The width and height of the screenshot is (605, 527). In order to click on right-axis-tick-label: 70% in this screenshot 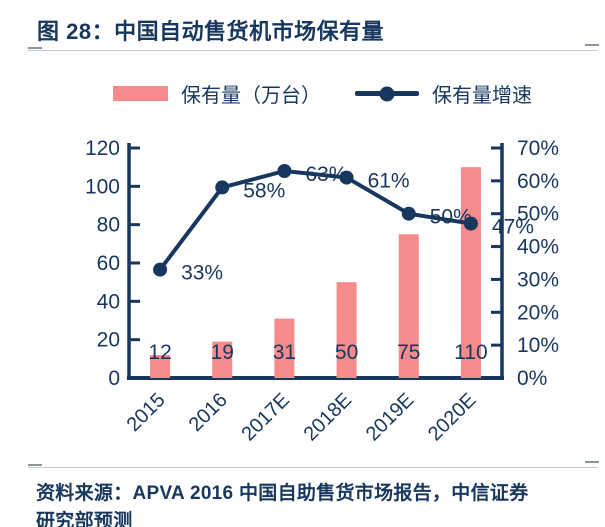, I will do `click(538, 148)`.